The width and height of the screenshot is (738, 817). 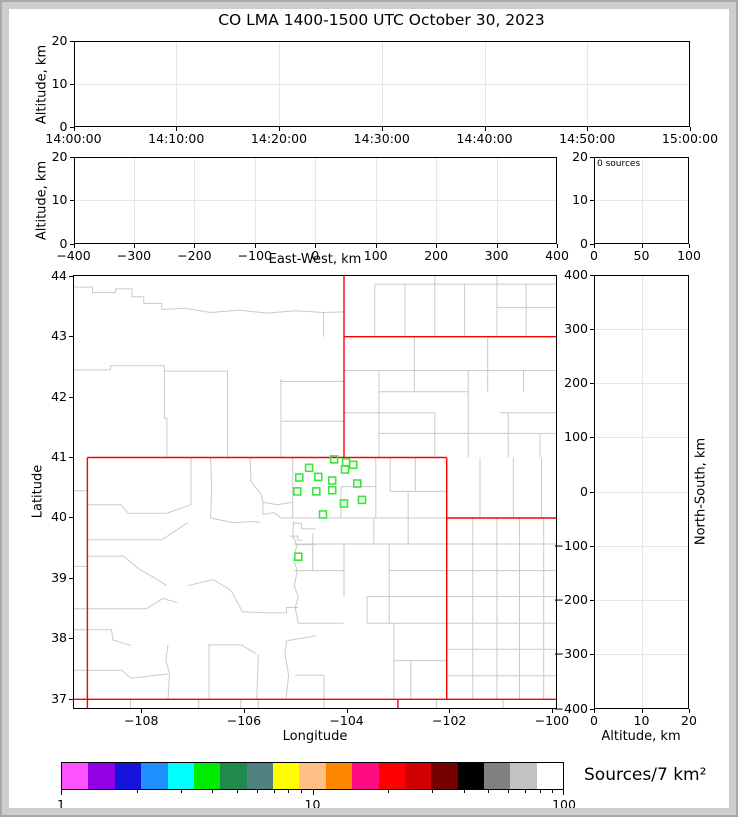 What do you see at coordinates (38, 491) in the screenshot?
I see `ylabel-latitude: Latitude` at bounding box center [38, 491].